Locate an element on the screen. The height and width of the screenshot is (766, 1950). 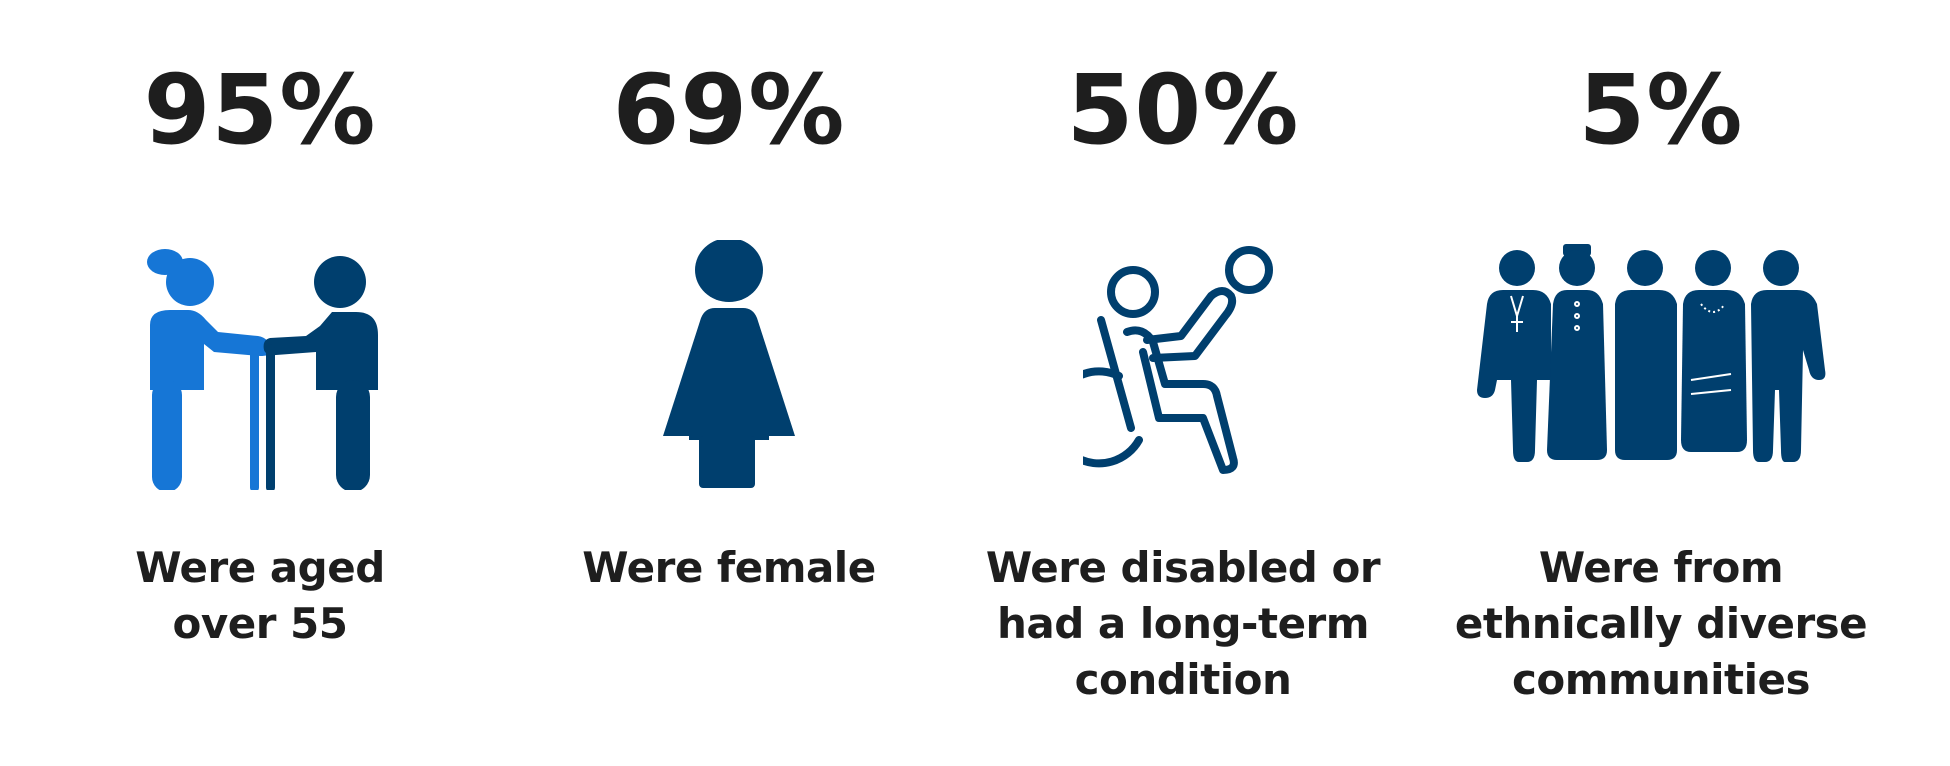
elderly-couple-icon is located at coordinates (260, 367).